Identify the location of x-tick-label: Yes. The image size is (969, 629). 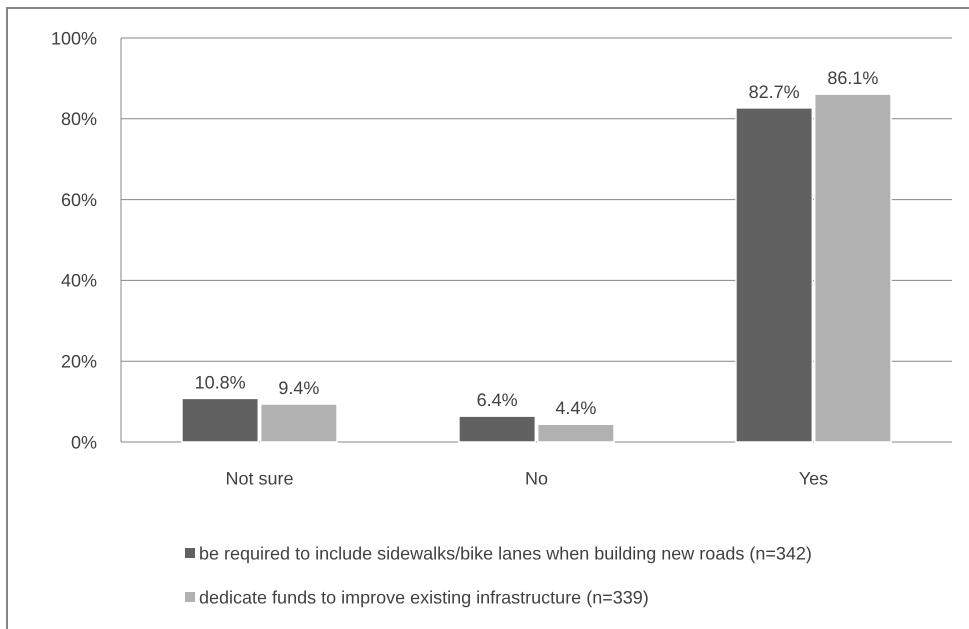
(813, 478).